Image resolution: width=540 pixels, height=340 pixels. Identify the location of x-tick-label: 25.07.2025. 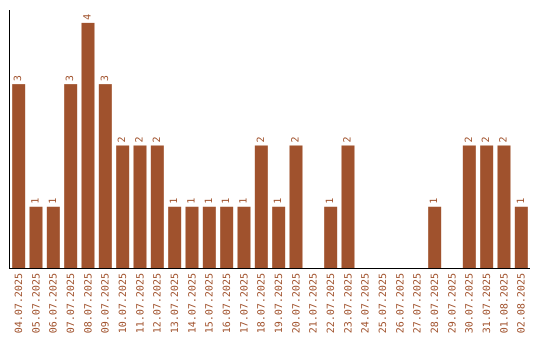
(383, 303).